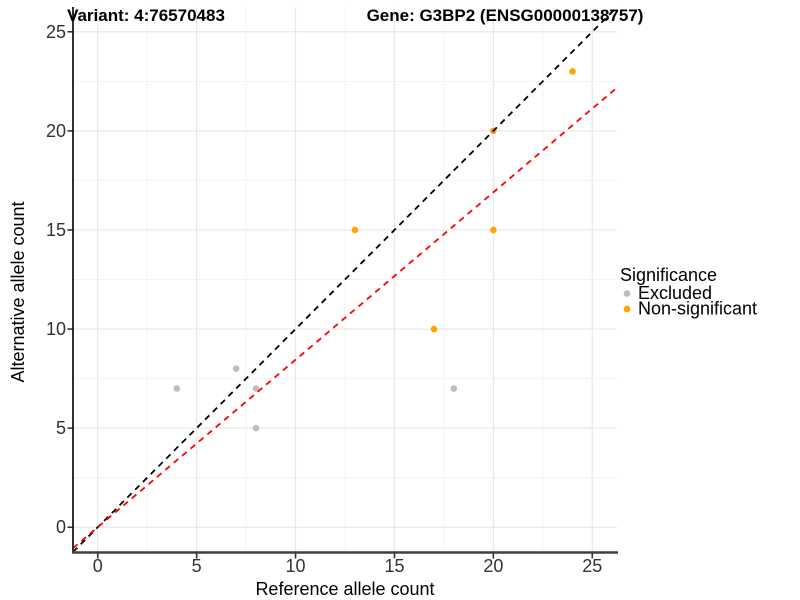  What do you see at coordinates (146, 15) in the screenshot?
I see `plot-title-variant: Variant: 4:76570483` at bounding box center [146, 15].